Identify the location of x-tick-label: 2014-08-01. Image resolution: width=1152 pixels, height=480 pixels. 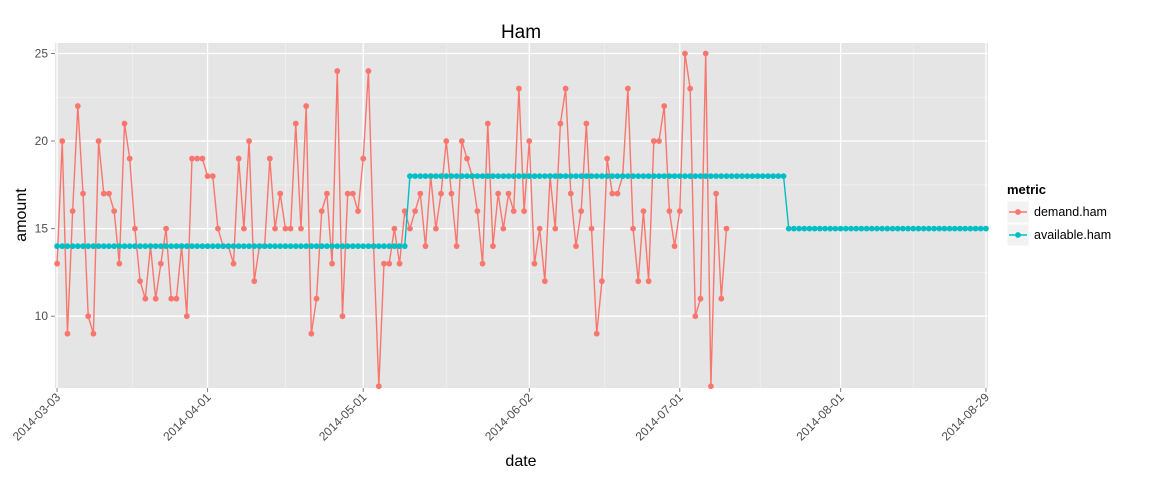
(820, 417).